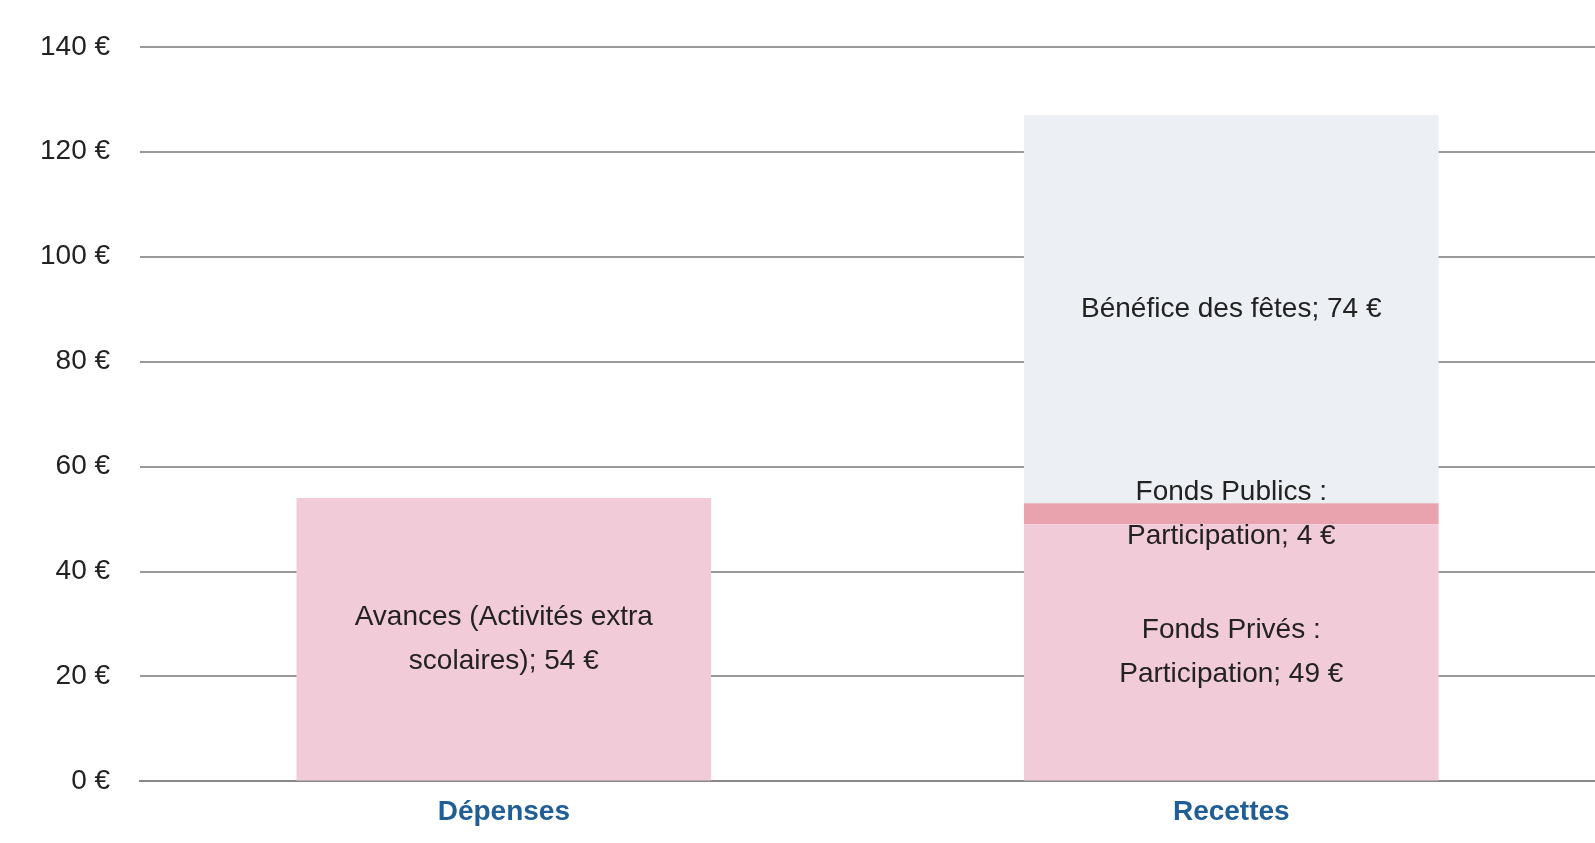  Describe the element at coordinates (91, 780) in the screenshot. I see `y-tick-label: 0 €` at that location.